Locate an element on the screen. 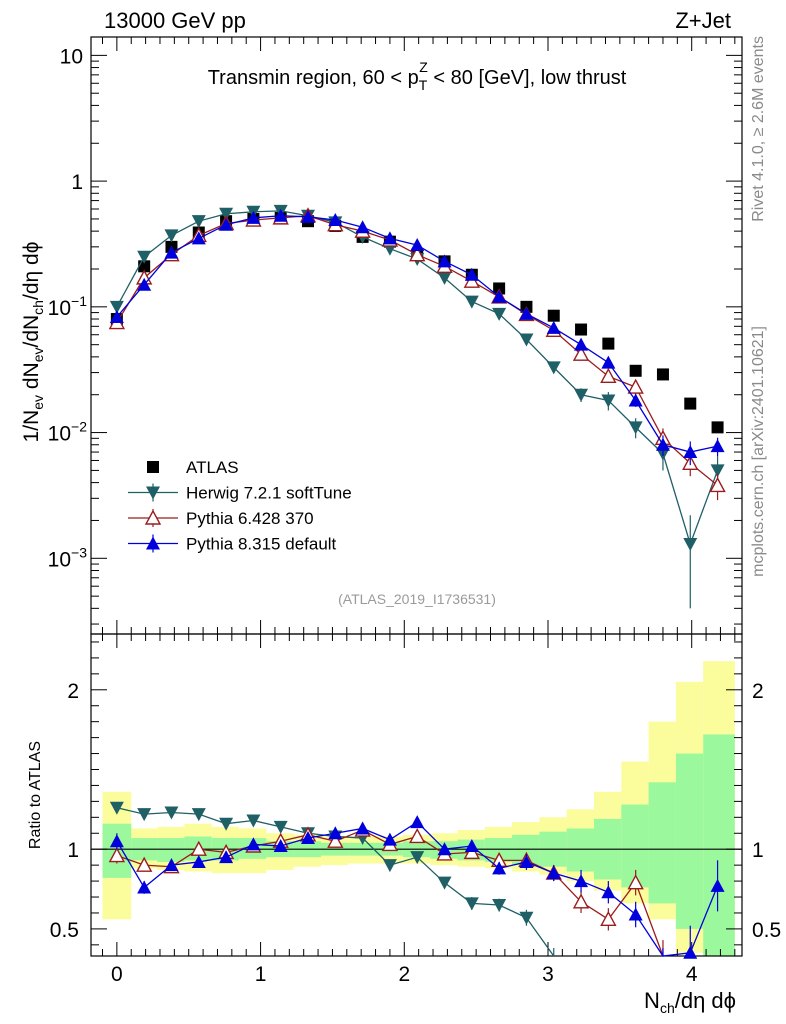  ratio-ytick-label-right: 0.5 is located at coordinates (766, 930).